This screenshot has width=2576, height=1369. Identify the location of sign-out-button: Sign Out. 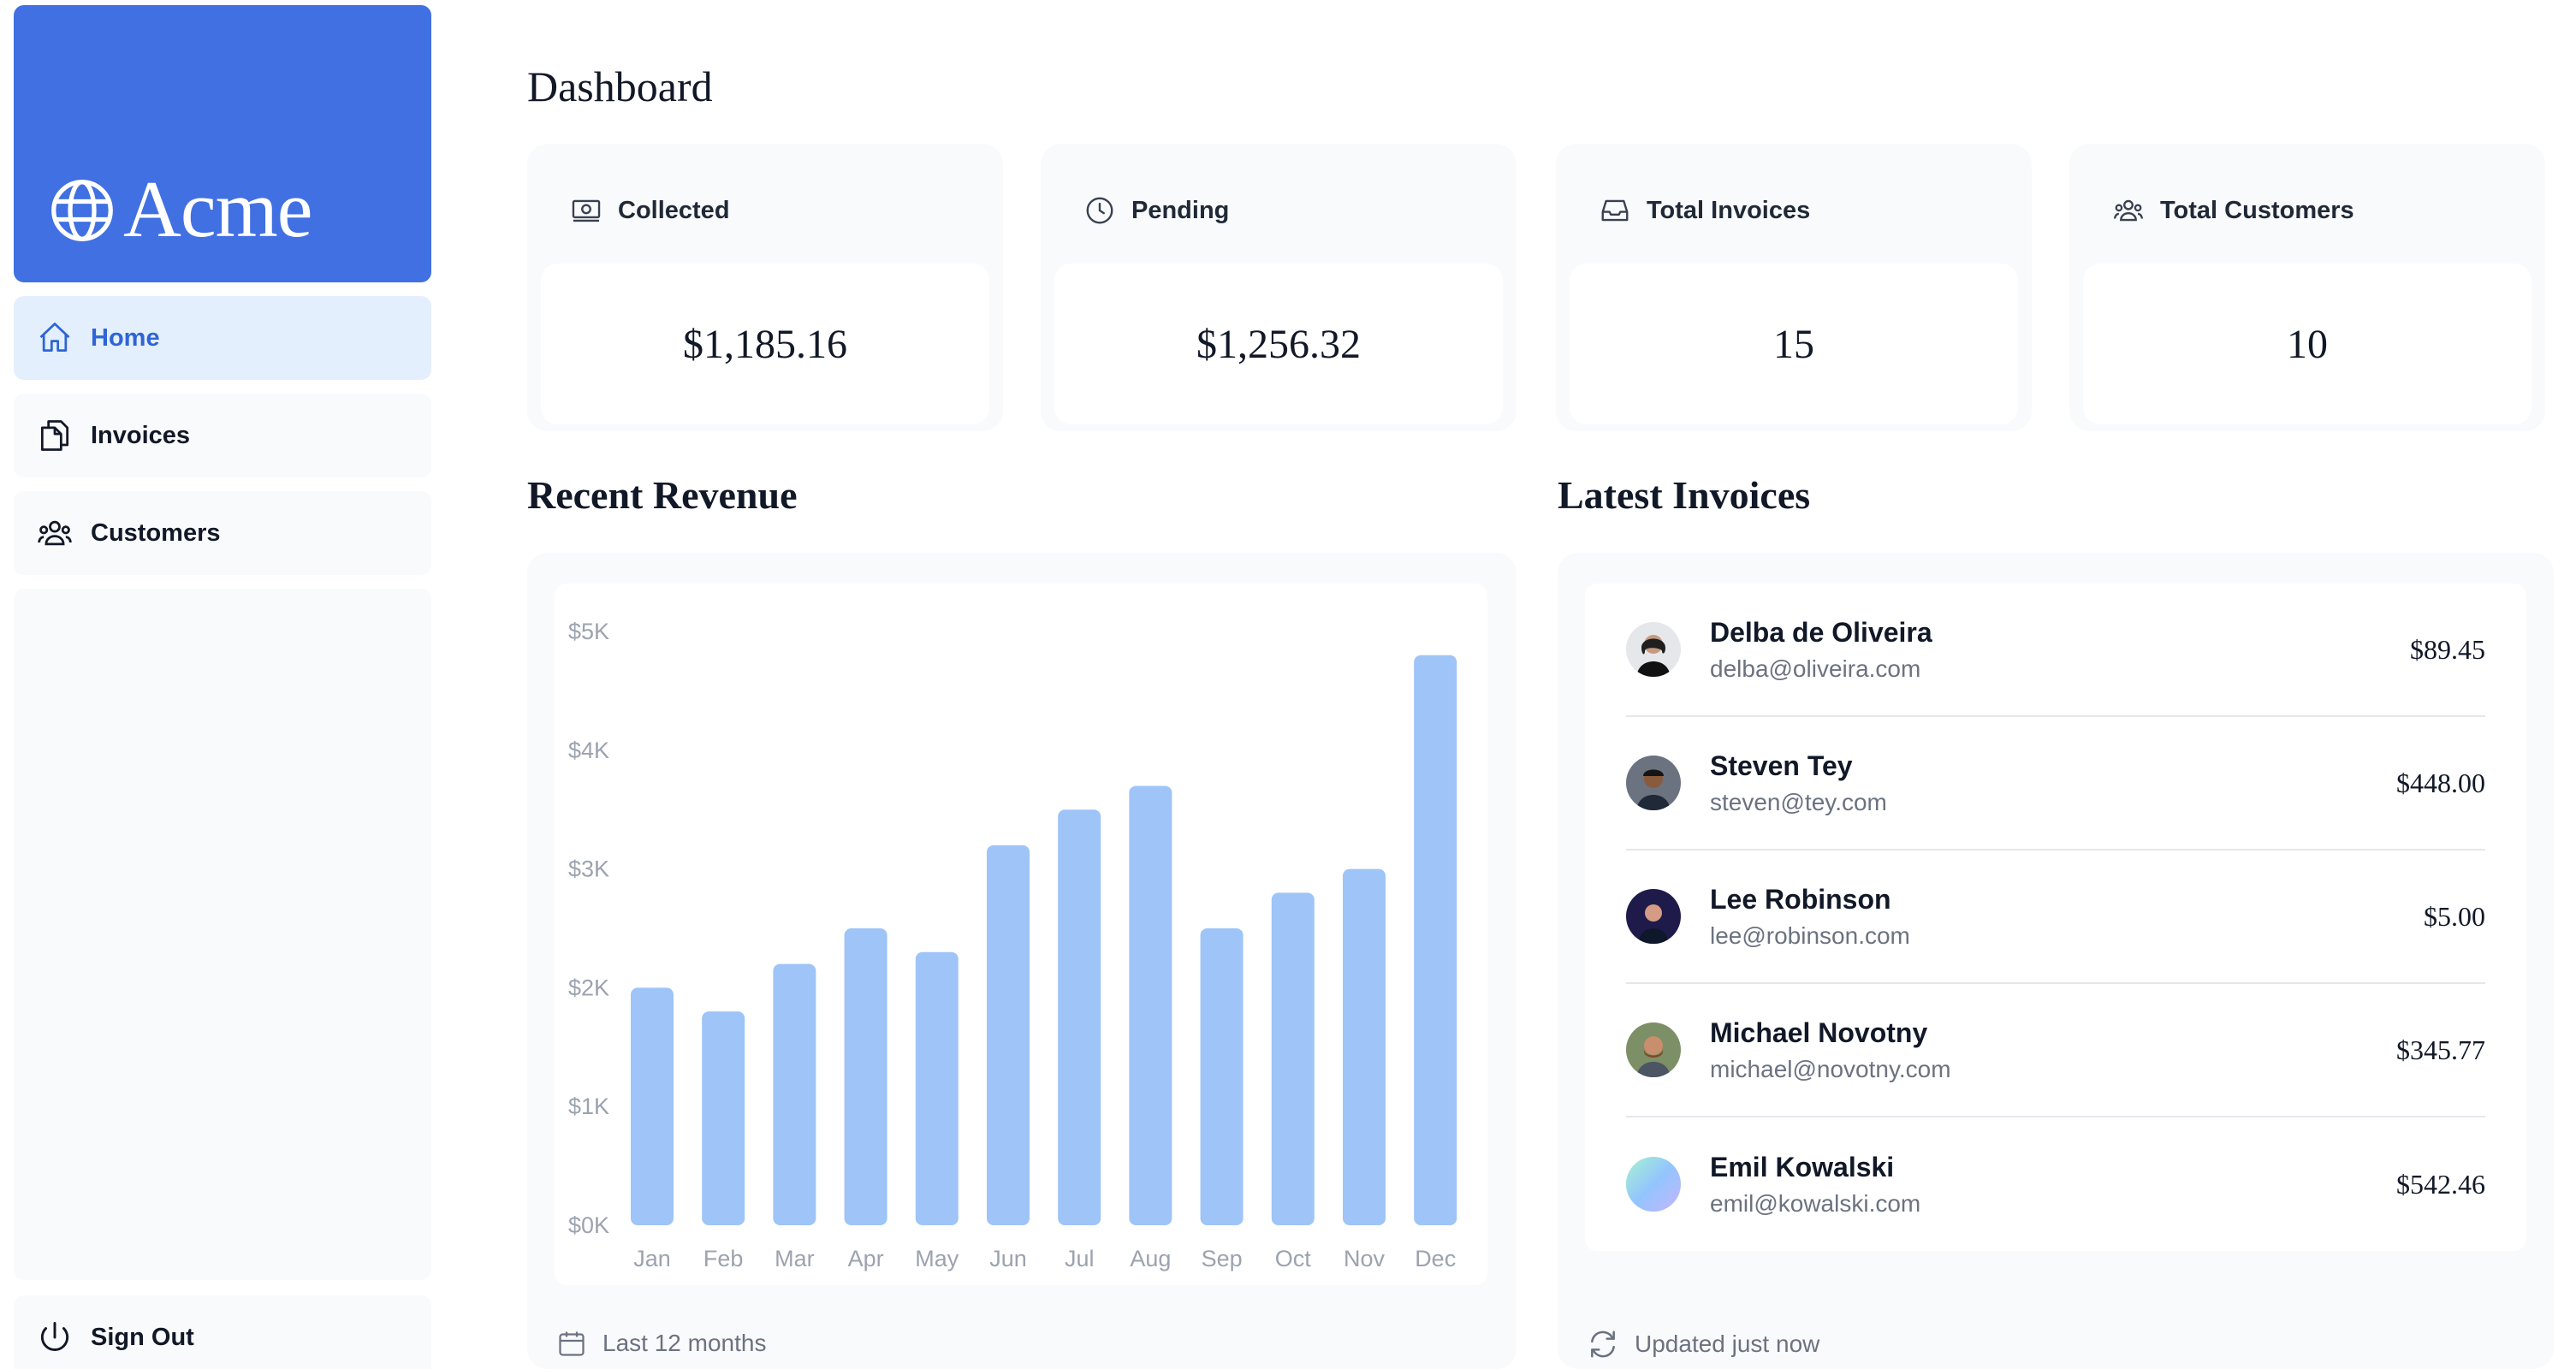
(222, 1332).